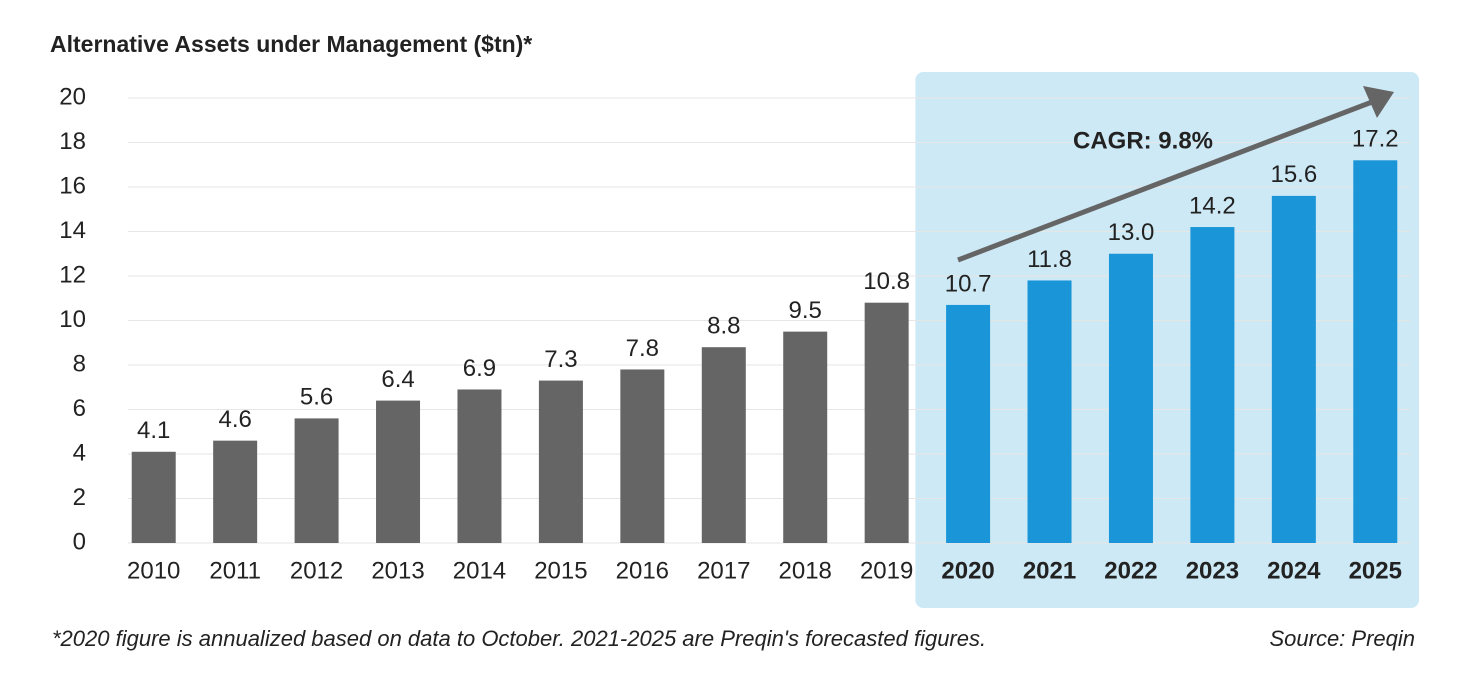  What do you see at coordinates (642, 570) in the screenshot?
I see `x-tick-label: 2016` at bounding box center [642, 570].